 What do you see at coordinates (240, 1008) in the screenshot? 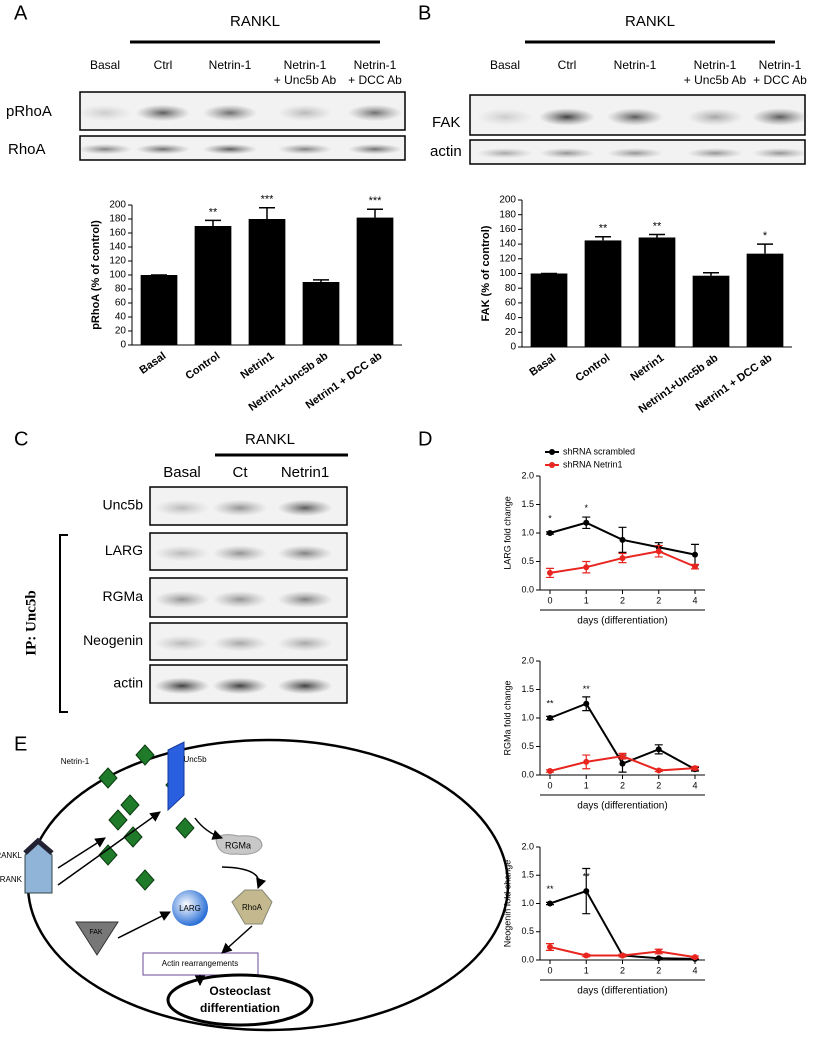
I see `diagram-label: differentiation` at bounding box center [240, 1008].